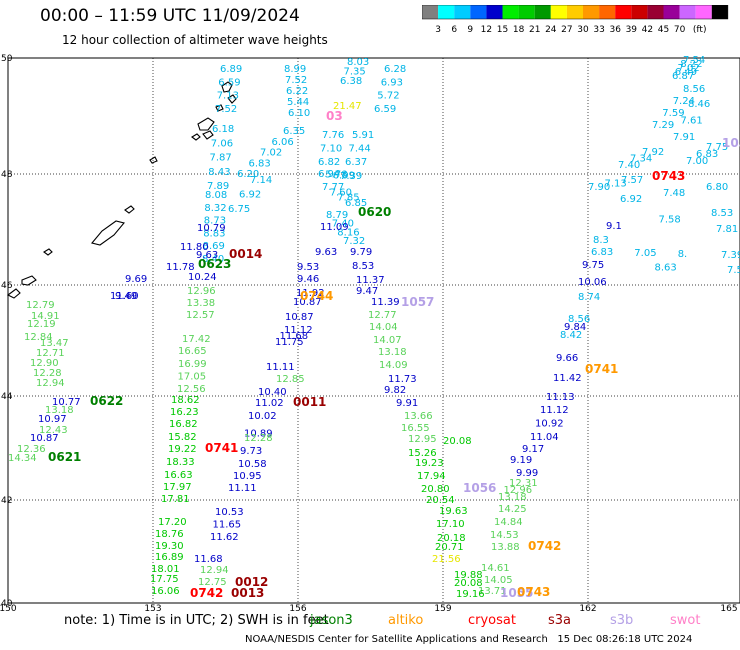  What do you see at coordinates (343, 224) in the screenshot?
I see `wave-height-label: 7.40` at bounding box center [343, 224].